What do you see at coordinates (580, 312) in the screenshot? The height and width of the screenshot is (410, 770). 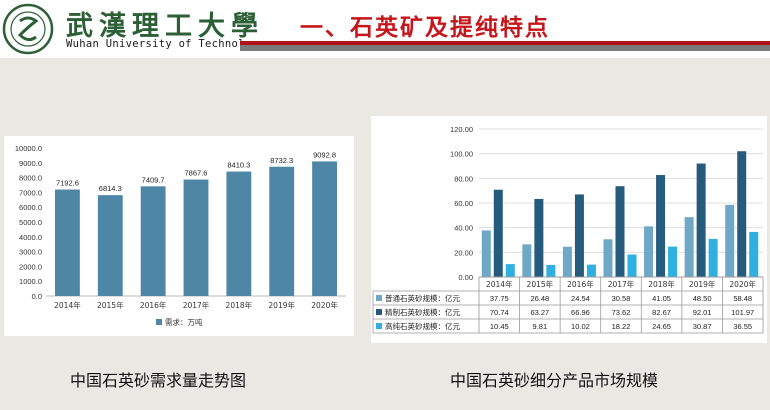 I see `table-cell: 66.96` at bounding box center [580, 312].